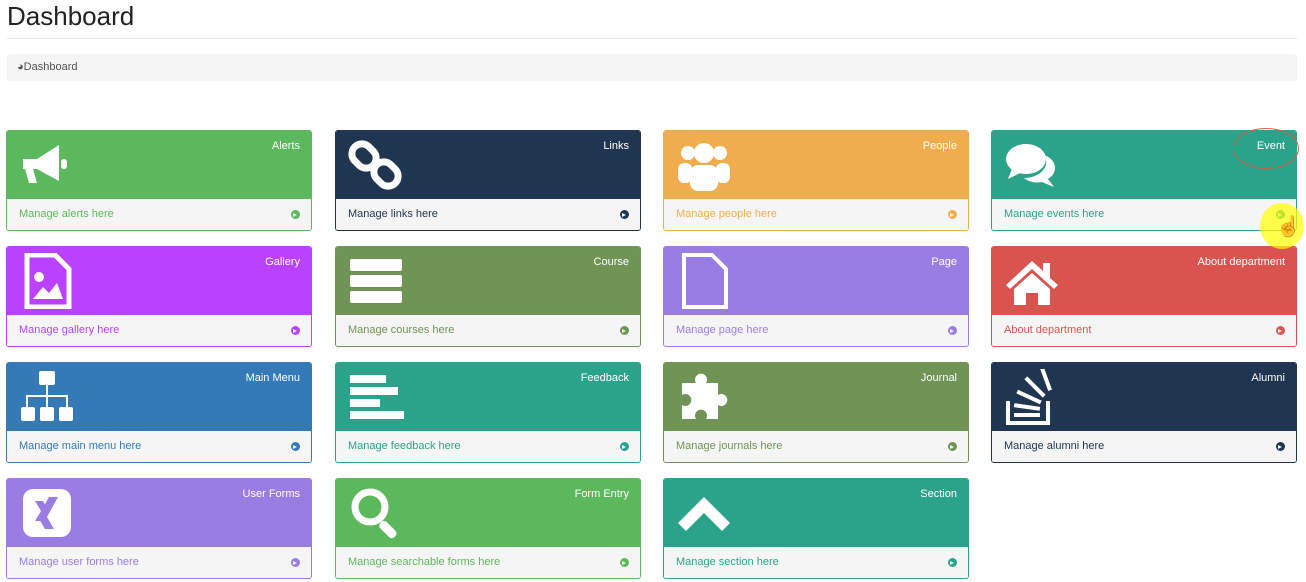  Describe the element at coordinates (1029, 397) in the screenshot. I see `stack-overflow-icon` at that location.